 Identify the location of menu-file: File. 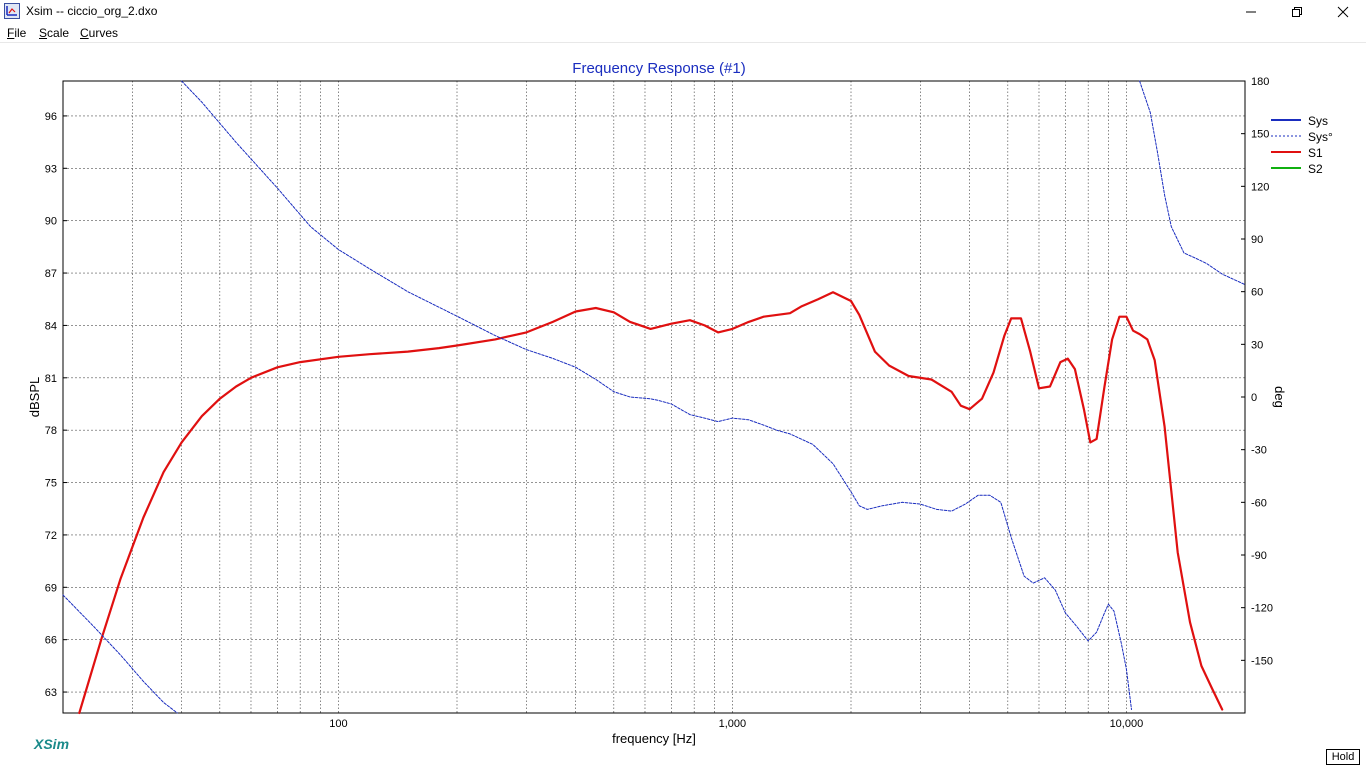
(16, 33).